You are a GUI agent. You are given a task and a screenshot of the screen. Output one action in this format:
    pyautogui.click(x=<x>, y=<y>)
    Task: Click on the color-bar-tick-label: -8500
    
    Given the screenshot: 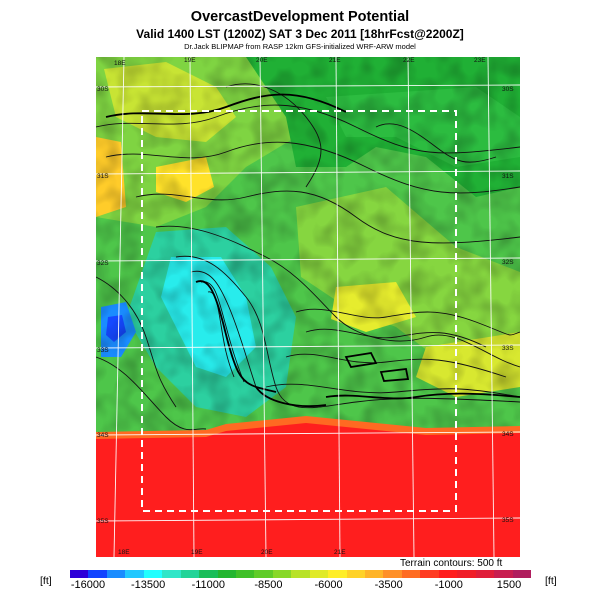 What is the action you would take?
    pyautogui.click(x=268, y=585)
    